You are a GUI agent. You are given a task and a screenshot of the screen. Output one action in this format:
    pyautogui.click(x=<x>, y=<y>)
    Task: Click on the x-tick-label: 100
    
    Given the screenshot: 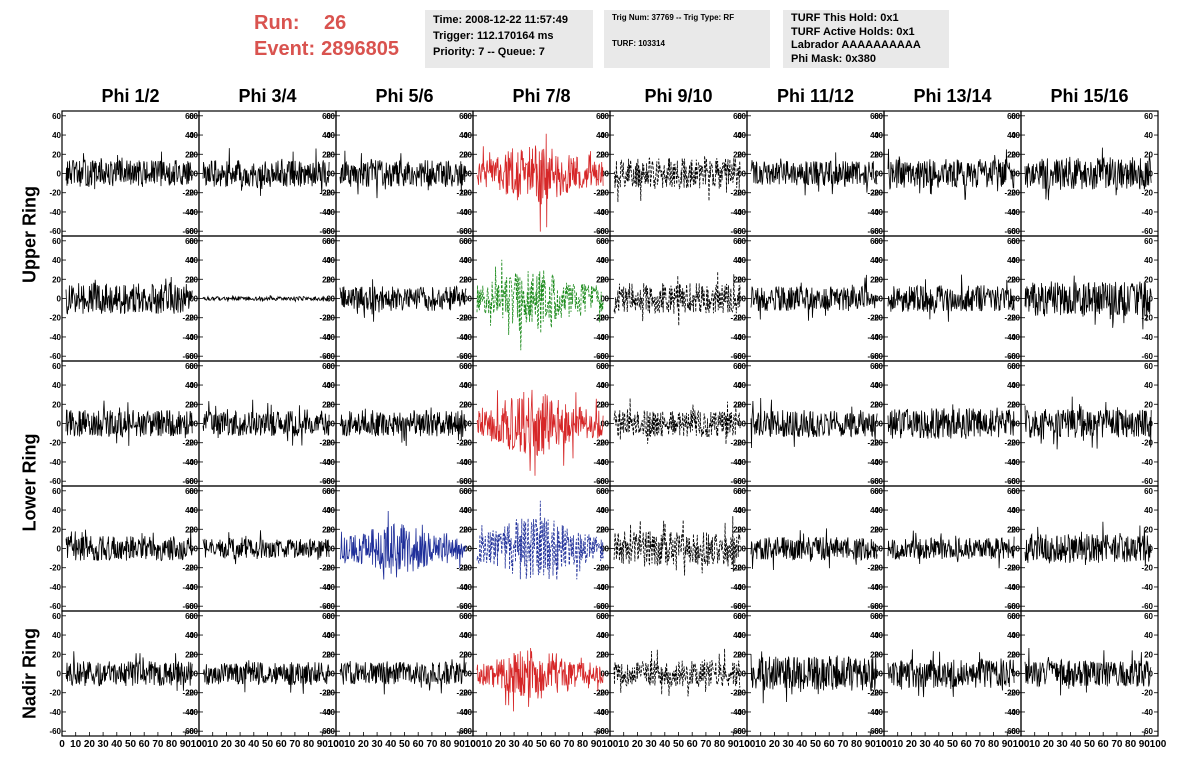 What is the action you would take?
    pyautogui.click(x=884, y=744)
    